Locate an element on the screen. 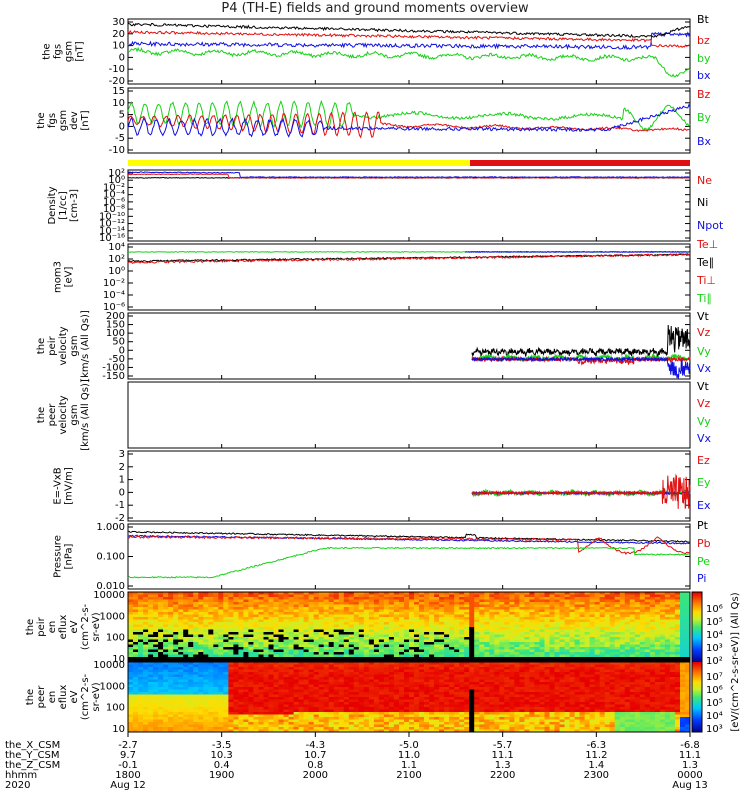 The image size is (750, 800). series-te-perp is located at coordinates (409, 259).